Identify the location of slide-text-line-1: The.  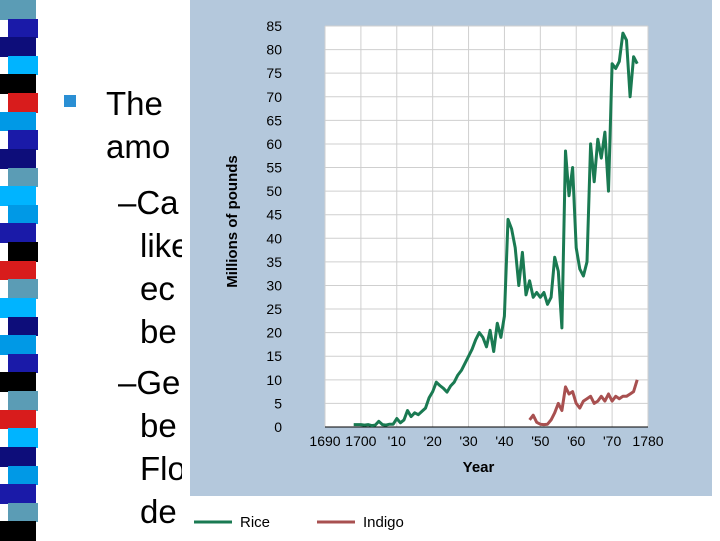
(134, 103).